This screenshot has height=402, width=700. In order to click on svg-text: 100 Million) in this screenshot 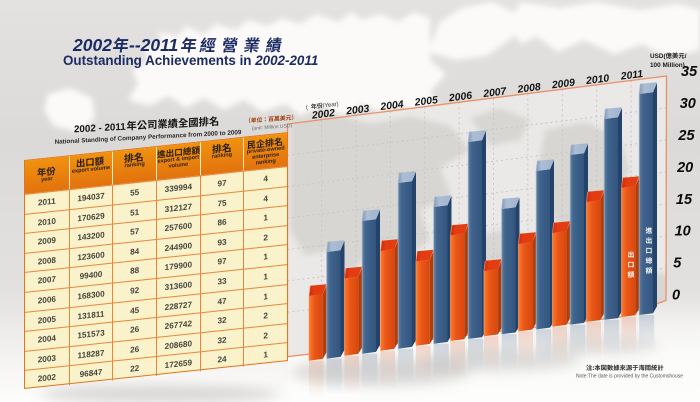, I will do `click(667, 65)`.